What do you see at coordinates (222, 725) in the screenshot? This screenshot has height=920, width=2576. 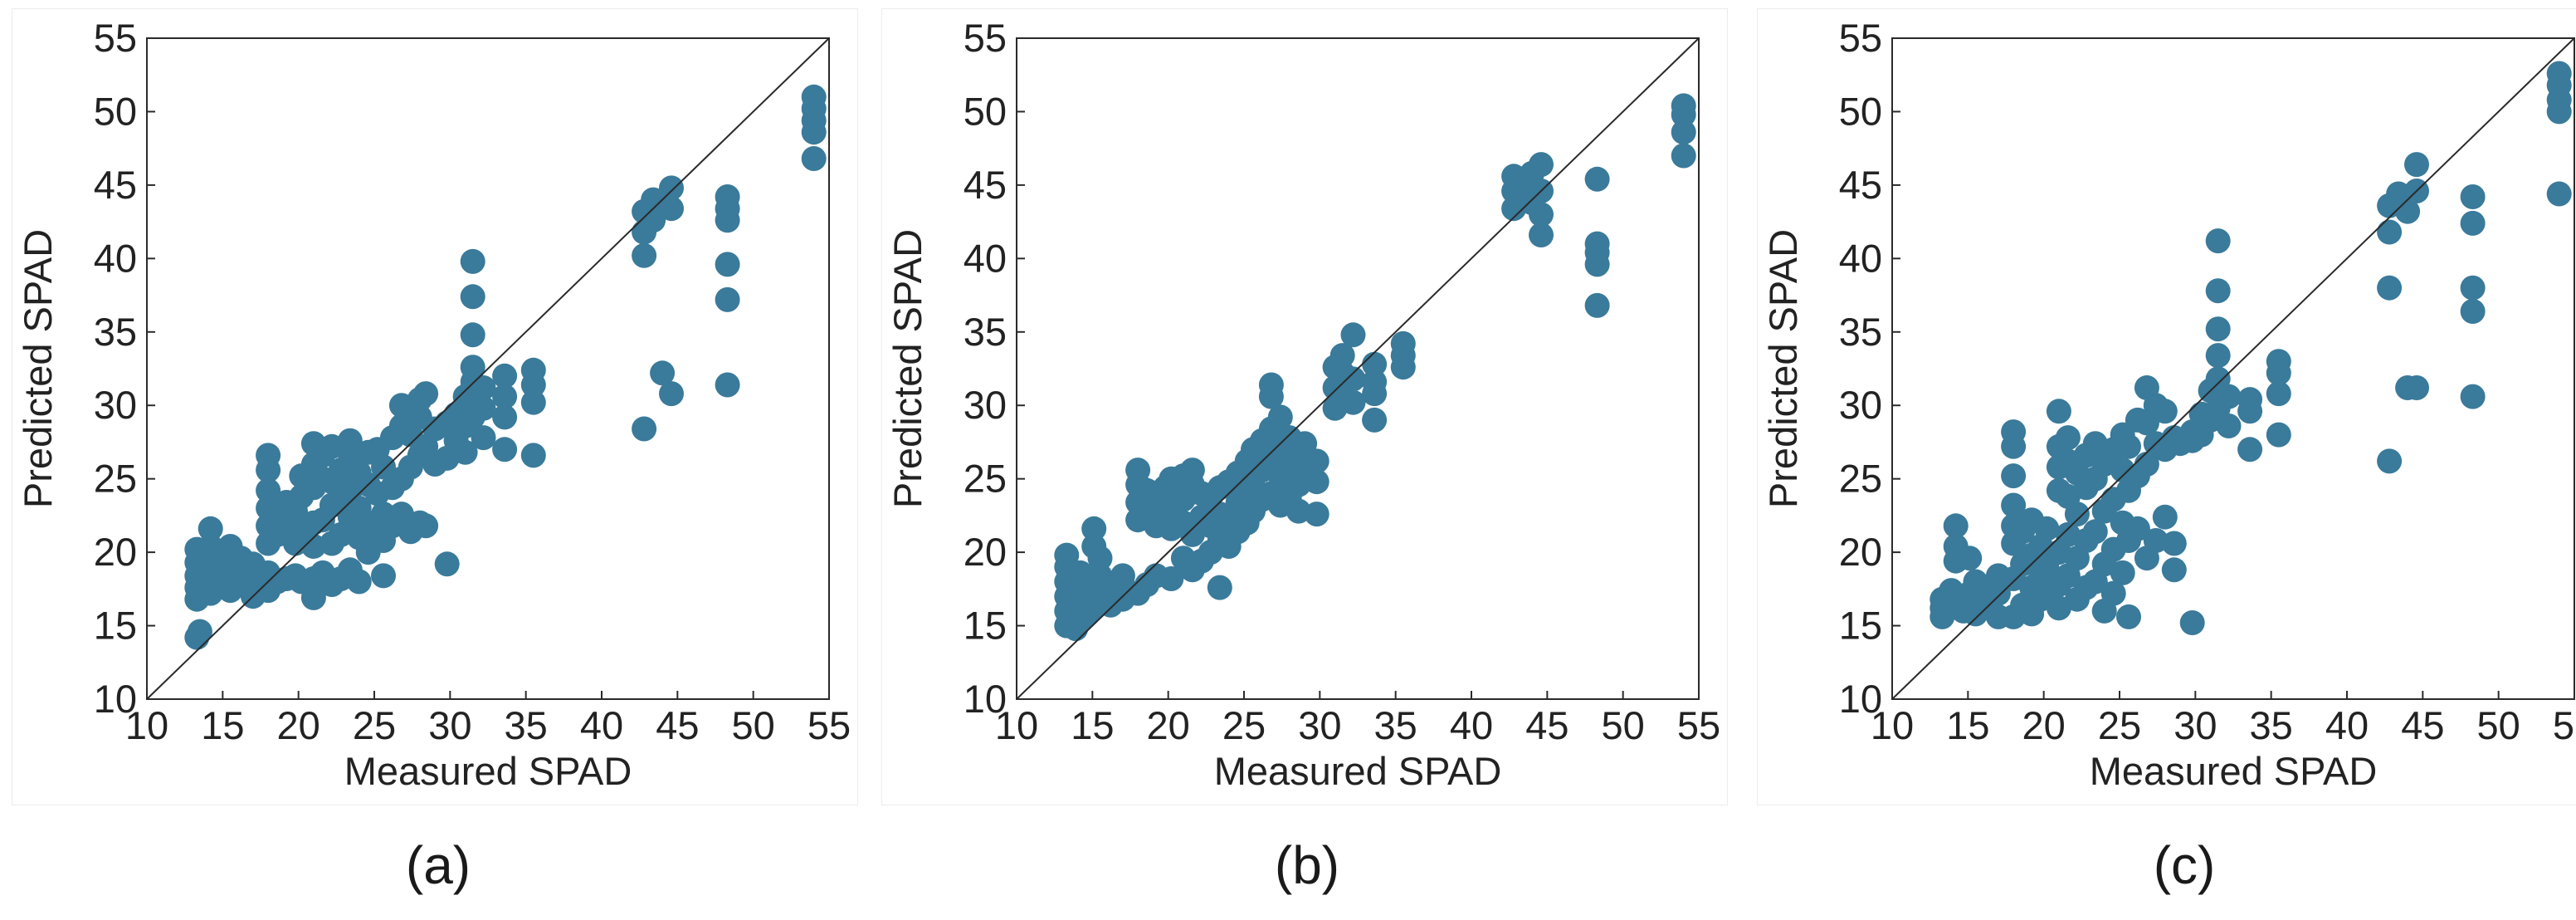 I see `x-tick-label: 15` at bounding box center [222, 725].